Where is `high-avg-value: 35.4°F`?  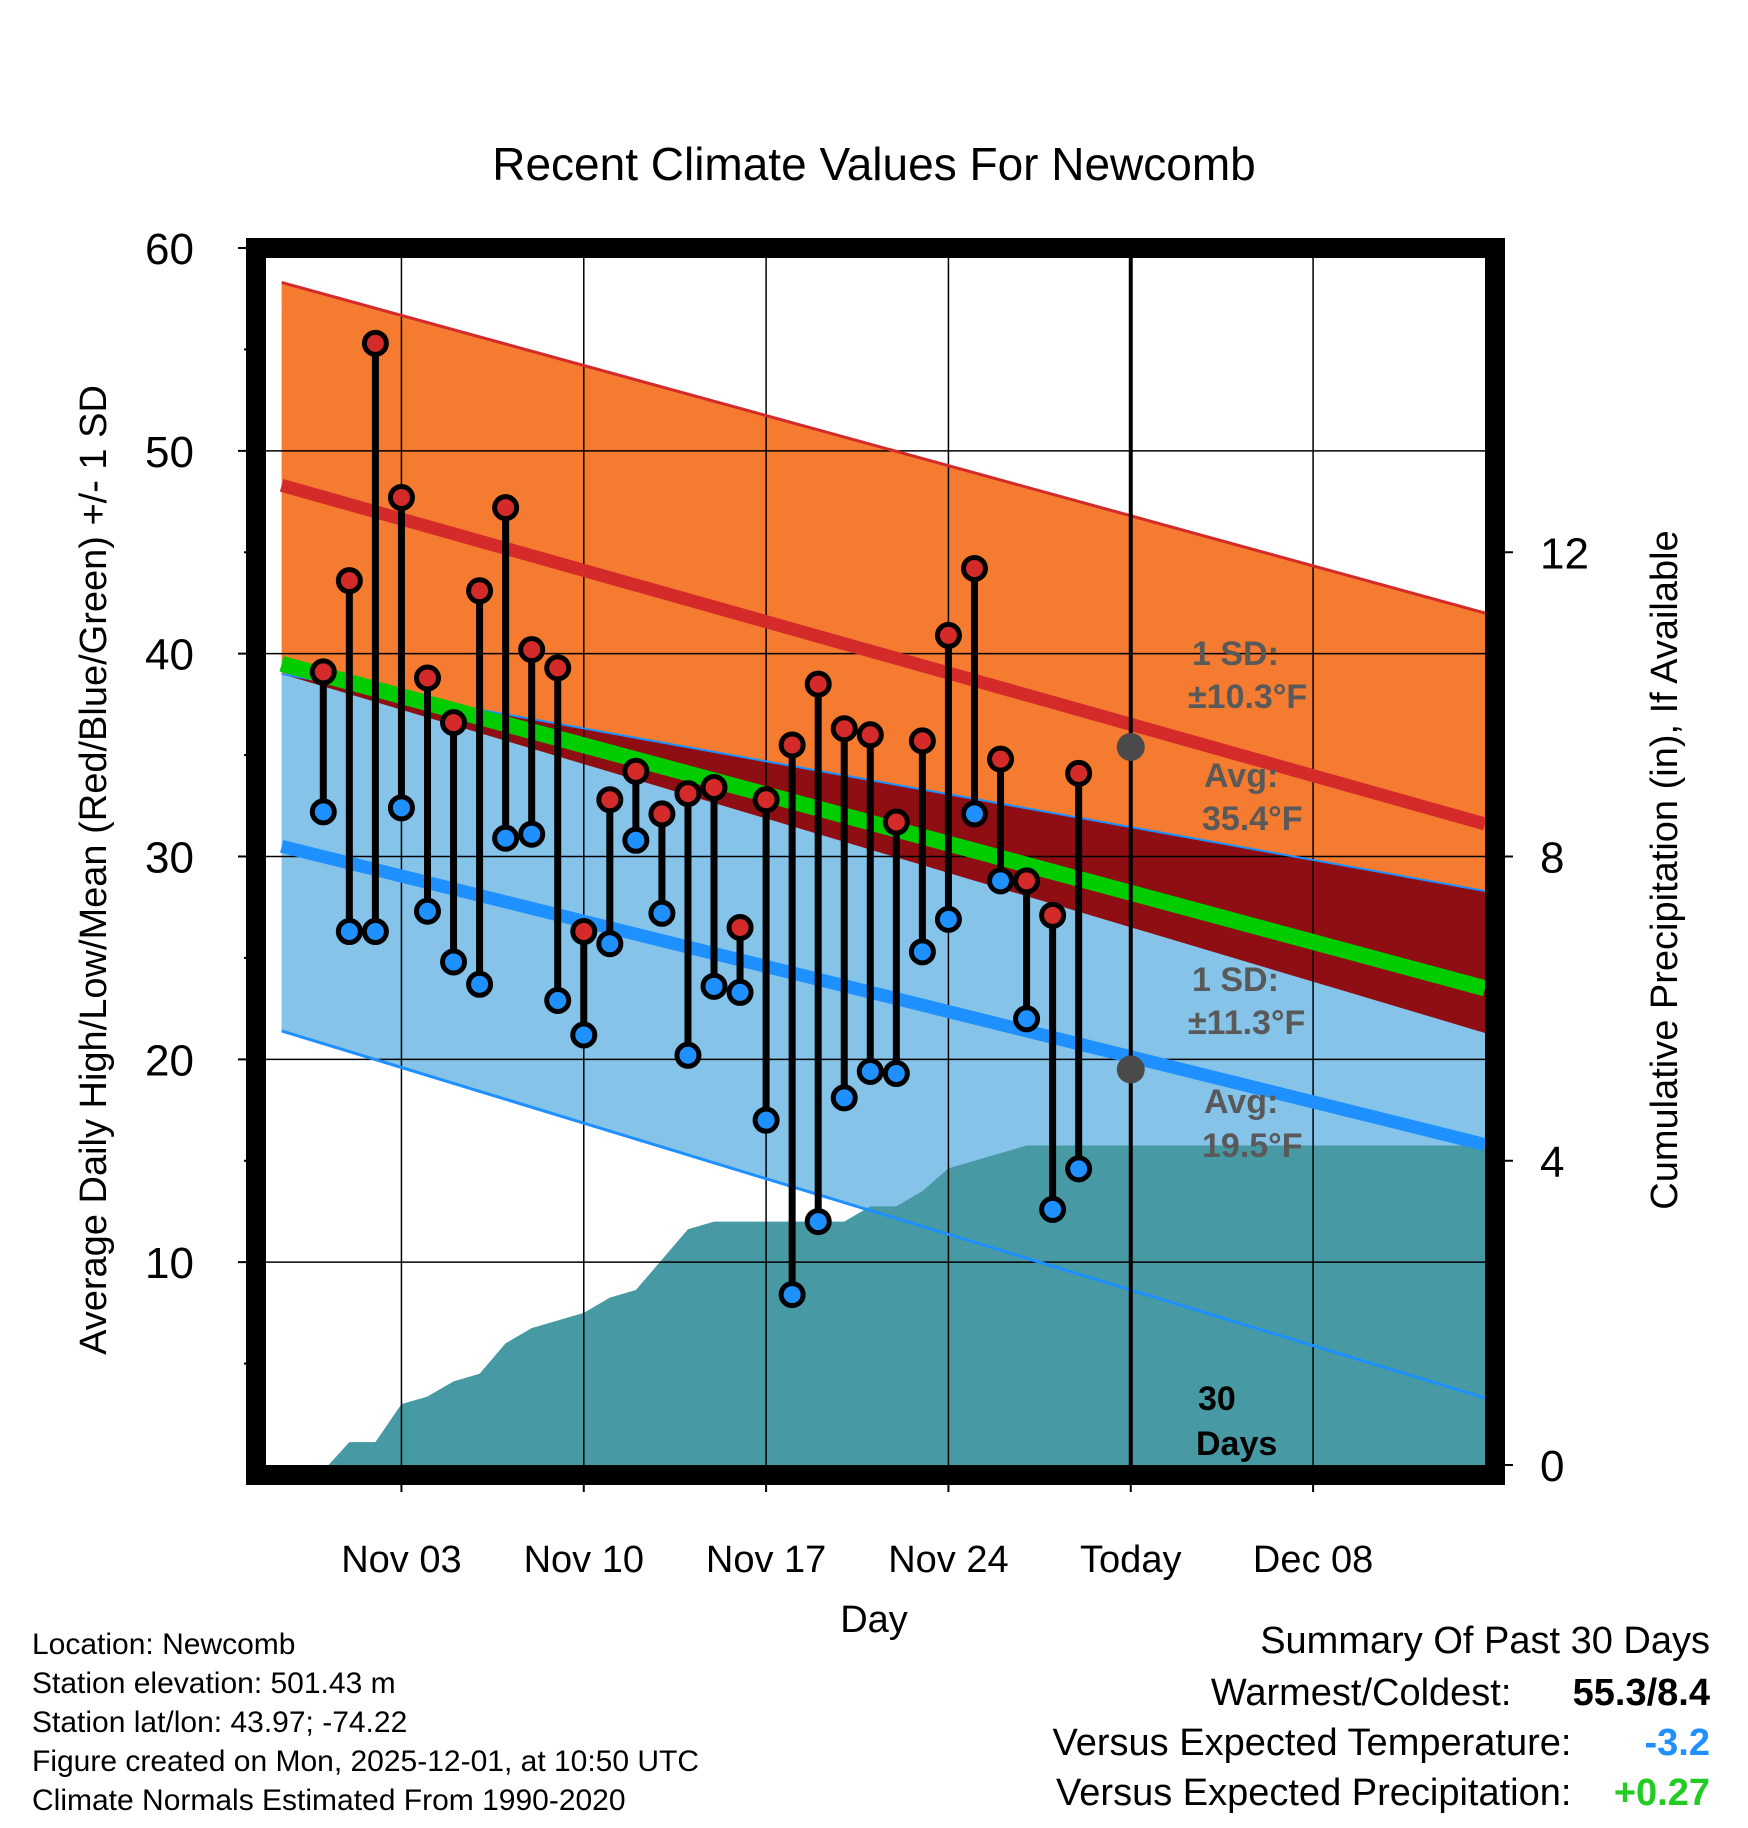
high-avg-value: 35.4°F is located at coordinates (1252, 819).